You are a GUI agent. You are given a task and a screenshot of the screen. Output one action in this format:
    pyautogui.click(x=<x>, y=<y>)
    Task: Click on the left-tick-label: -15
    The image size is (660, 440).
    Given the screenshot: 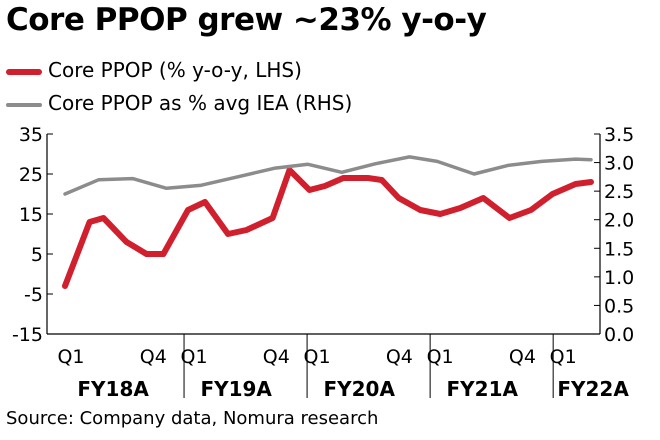 What is the action you would take?
    pyautogui.click(x=27, y=335)
    